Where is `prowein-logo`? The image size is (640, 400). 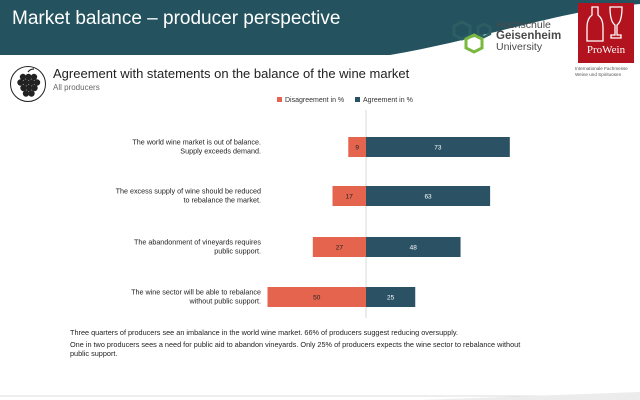
prowein-logo is located at coordinates (606, 33).